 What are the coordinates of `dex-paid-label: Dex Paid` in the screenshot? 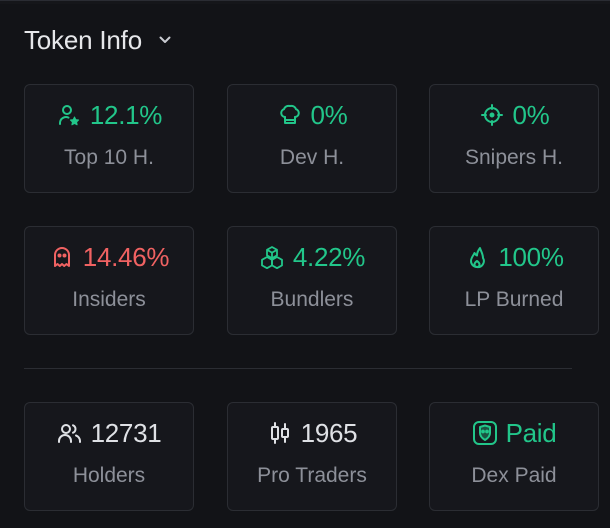 It's located at (514, 475).